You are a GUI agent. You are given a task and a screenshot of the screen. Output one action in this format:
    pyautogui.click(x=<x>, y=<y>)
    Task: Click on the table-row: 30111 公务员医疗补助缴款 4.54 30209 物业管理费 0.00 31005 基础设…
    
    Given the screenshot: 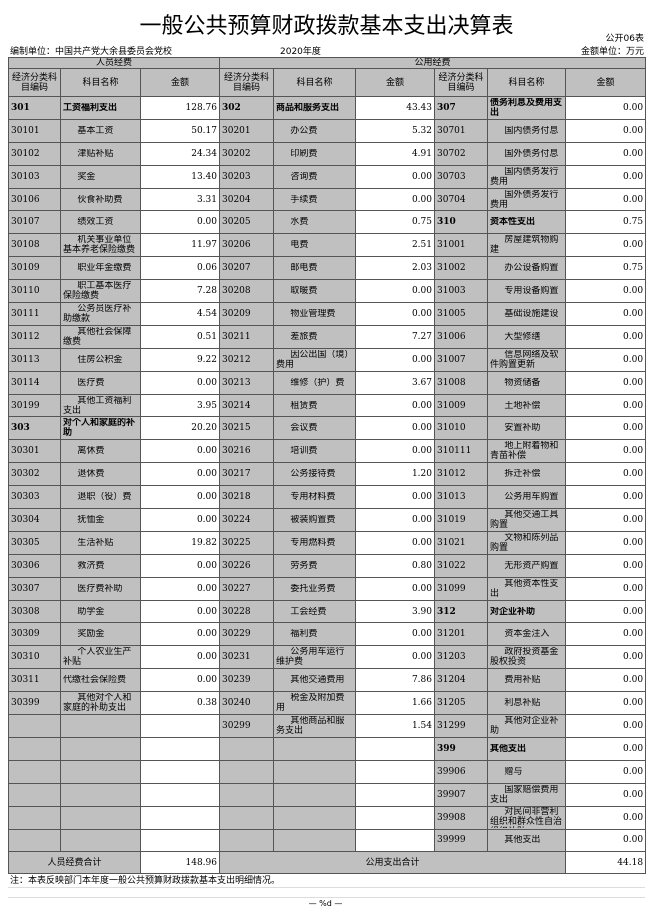 What is the action you would take?
    pyautogui.click(x=327, y=314)
    